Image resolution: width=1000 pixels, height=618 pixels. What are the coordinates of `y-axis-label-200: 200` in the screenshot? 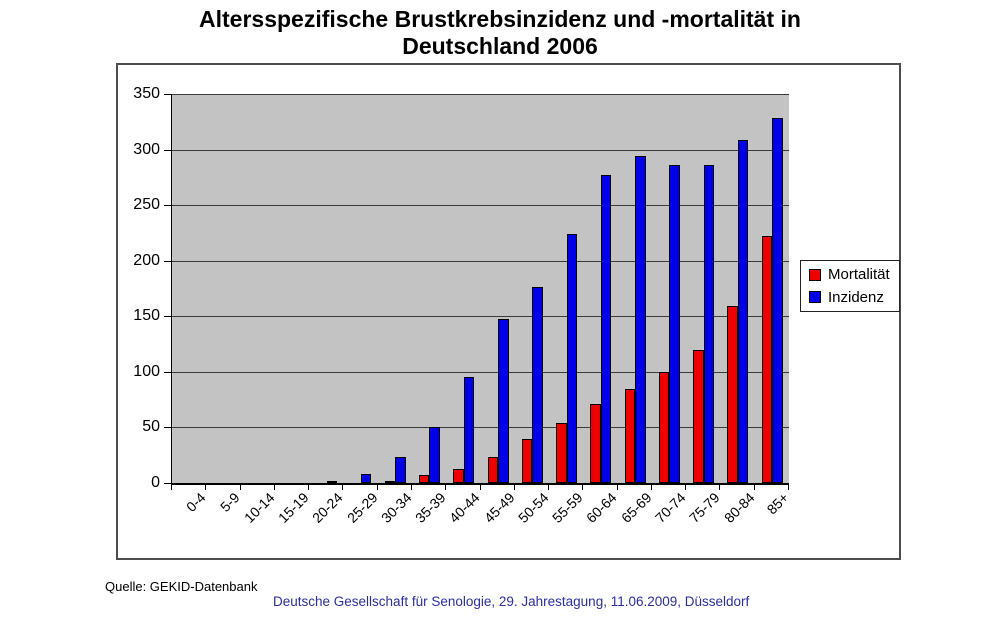 It's located at (146, 260).